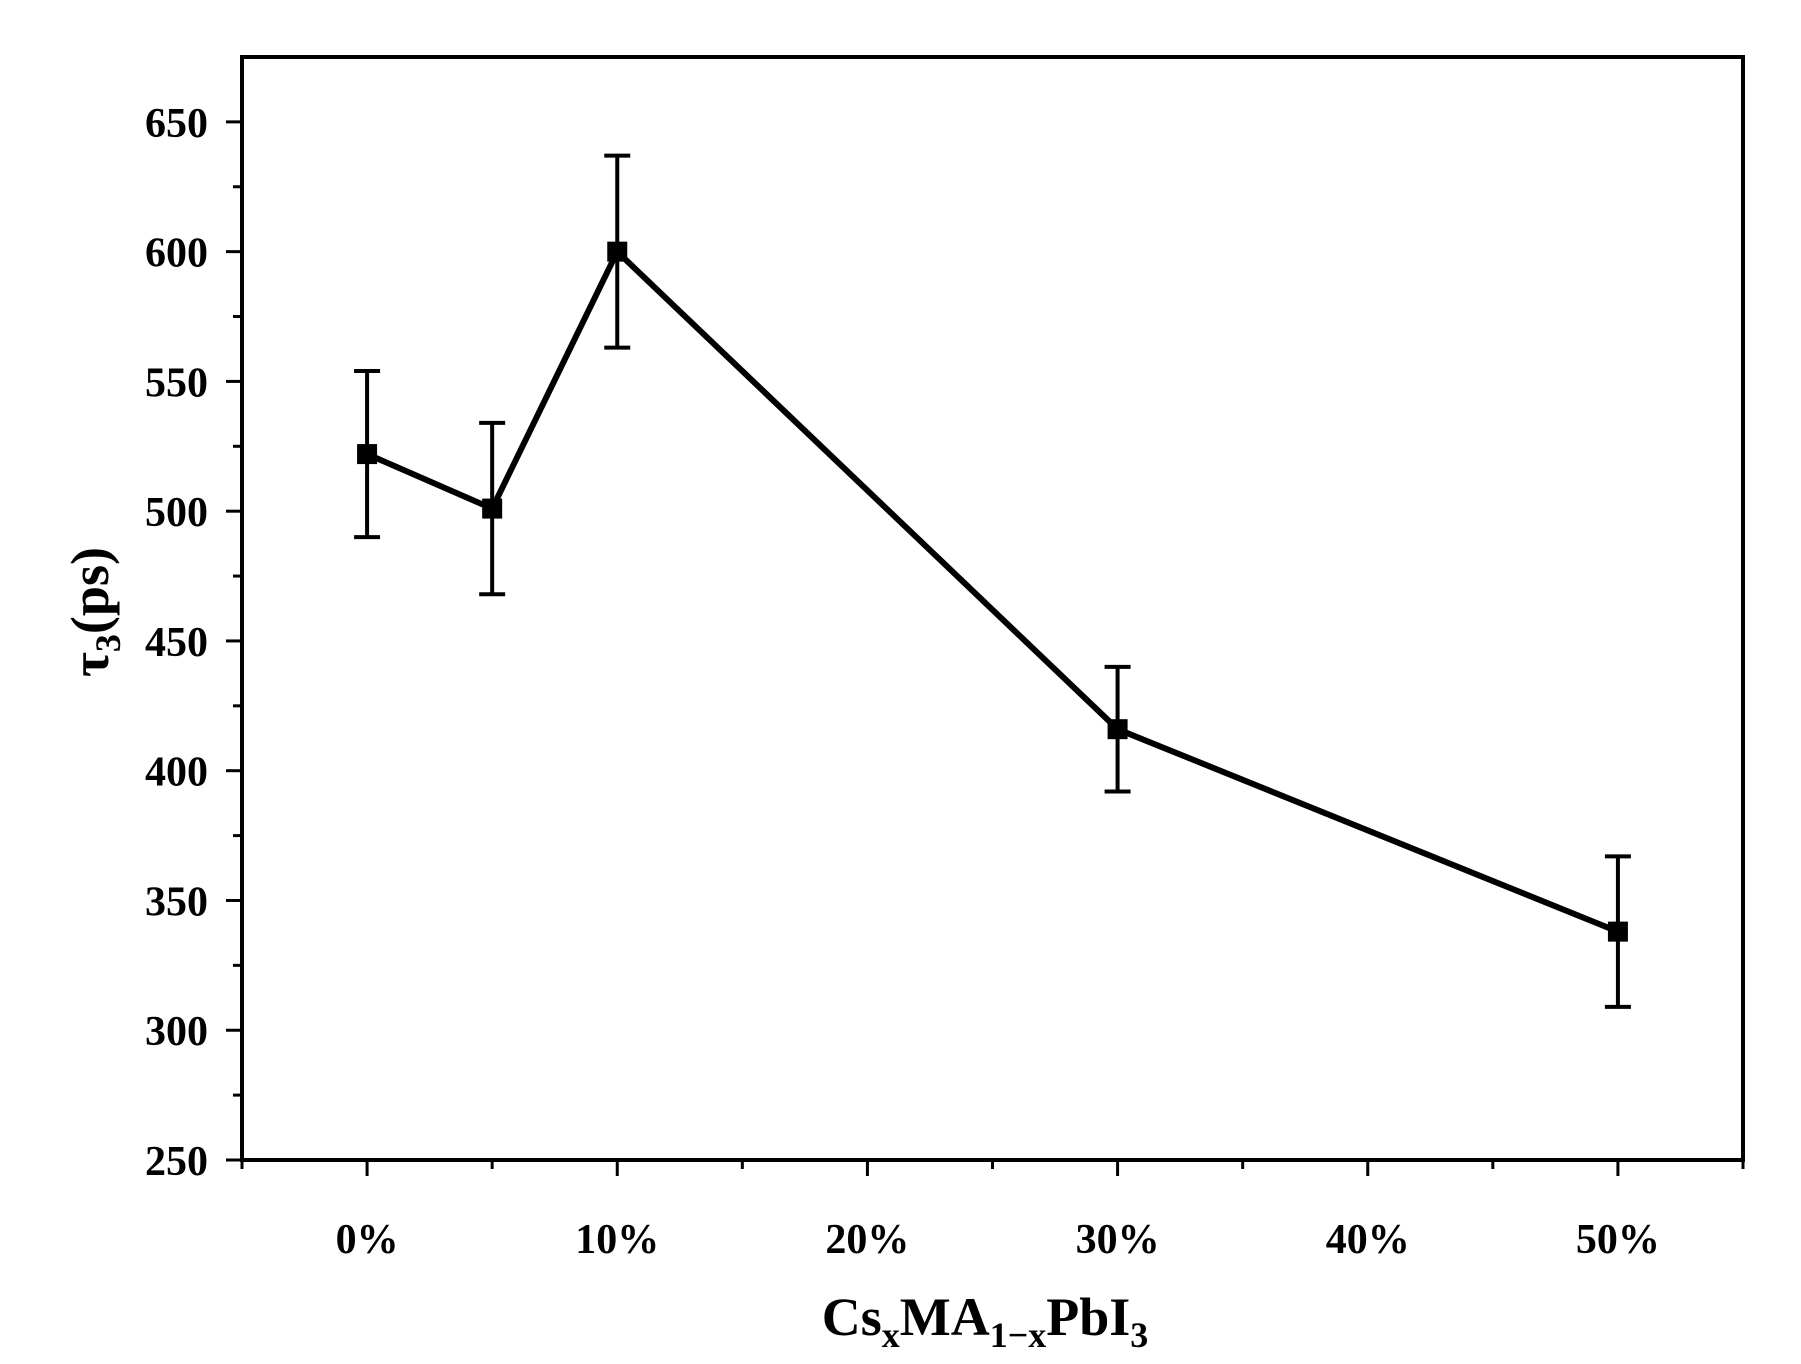  I want to click on y-tick-label: 450, so click(176, 643).